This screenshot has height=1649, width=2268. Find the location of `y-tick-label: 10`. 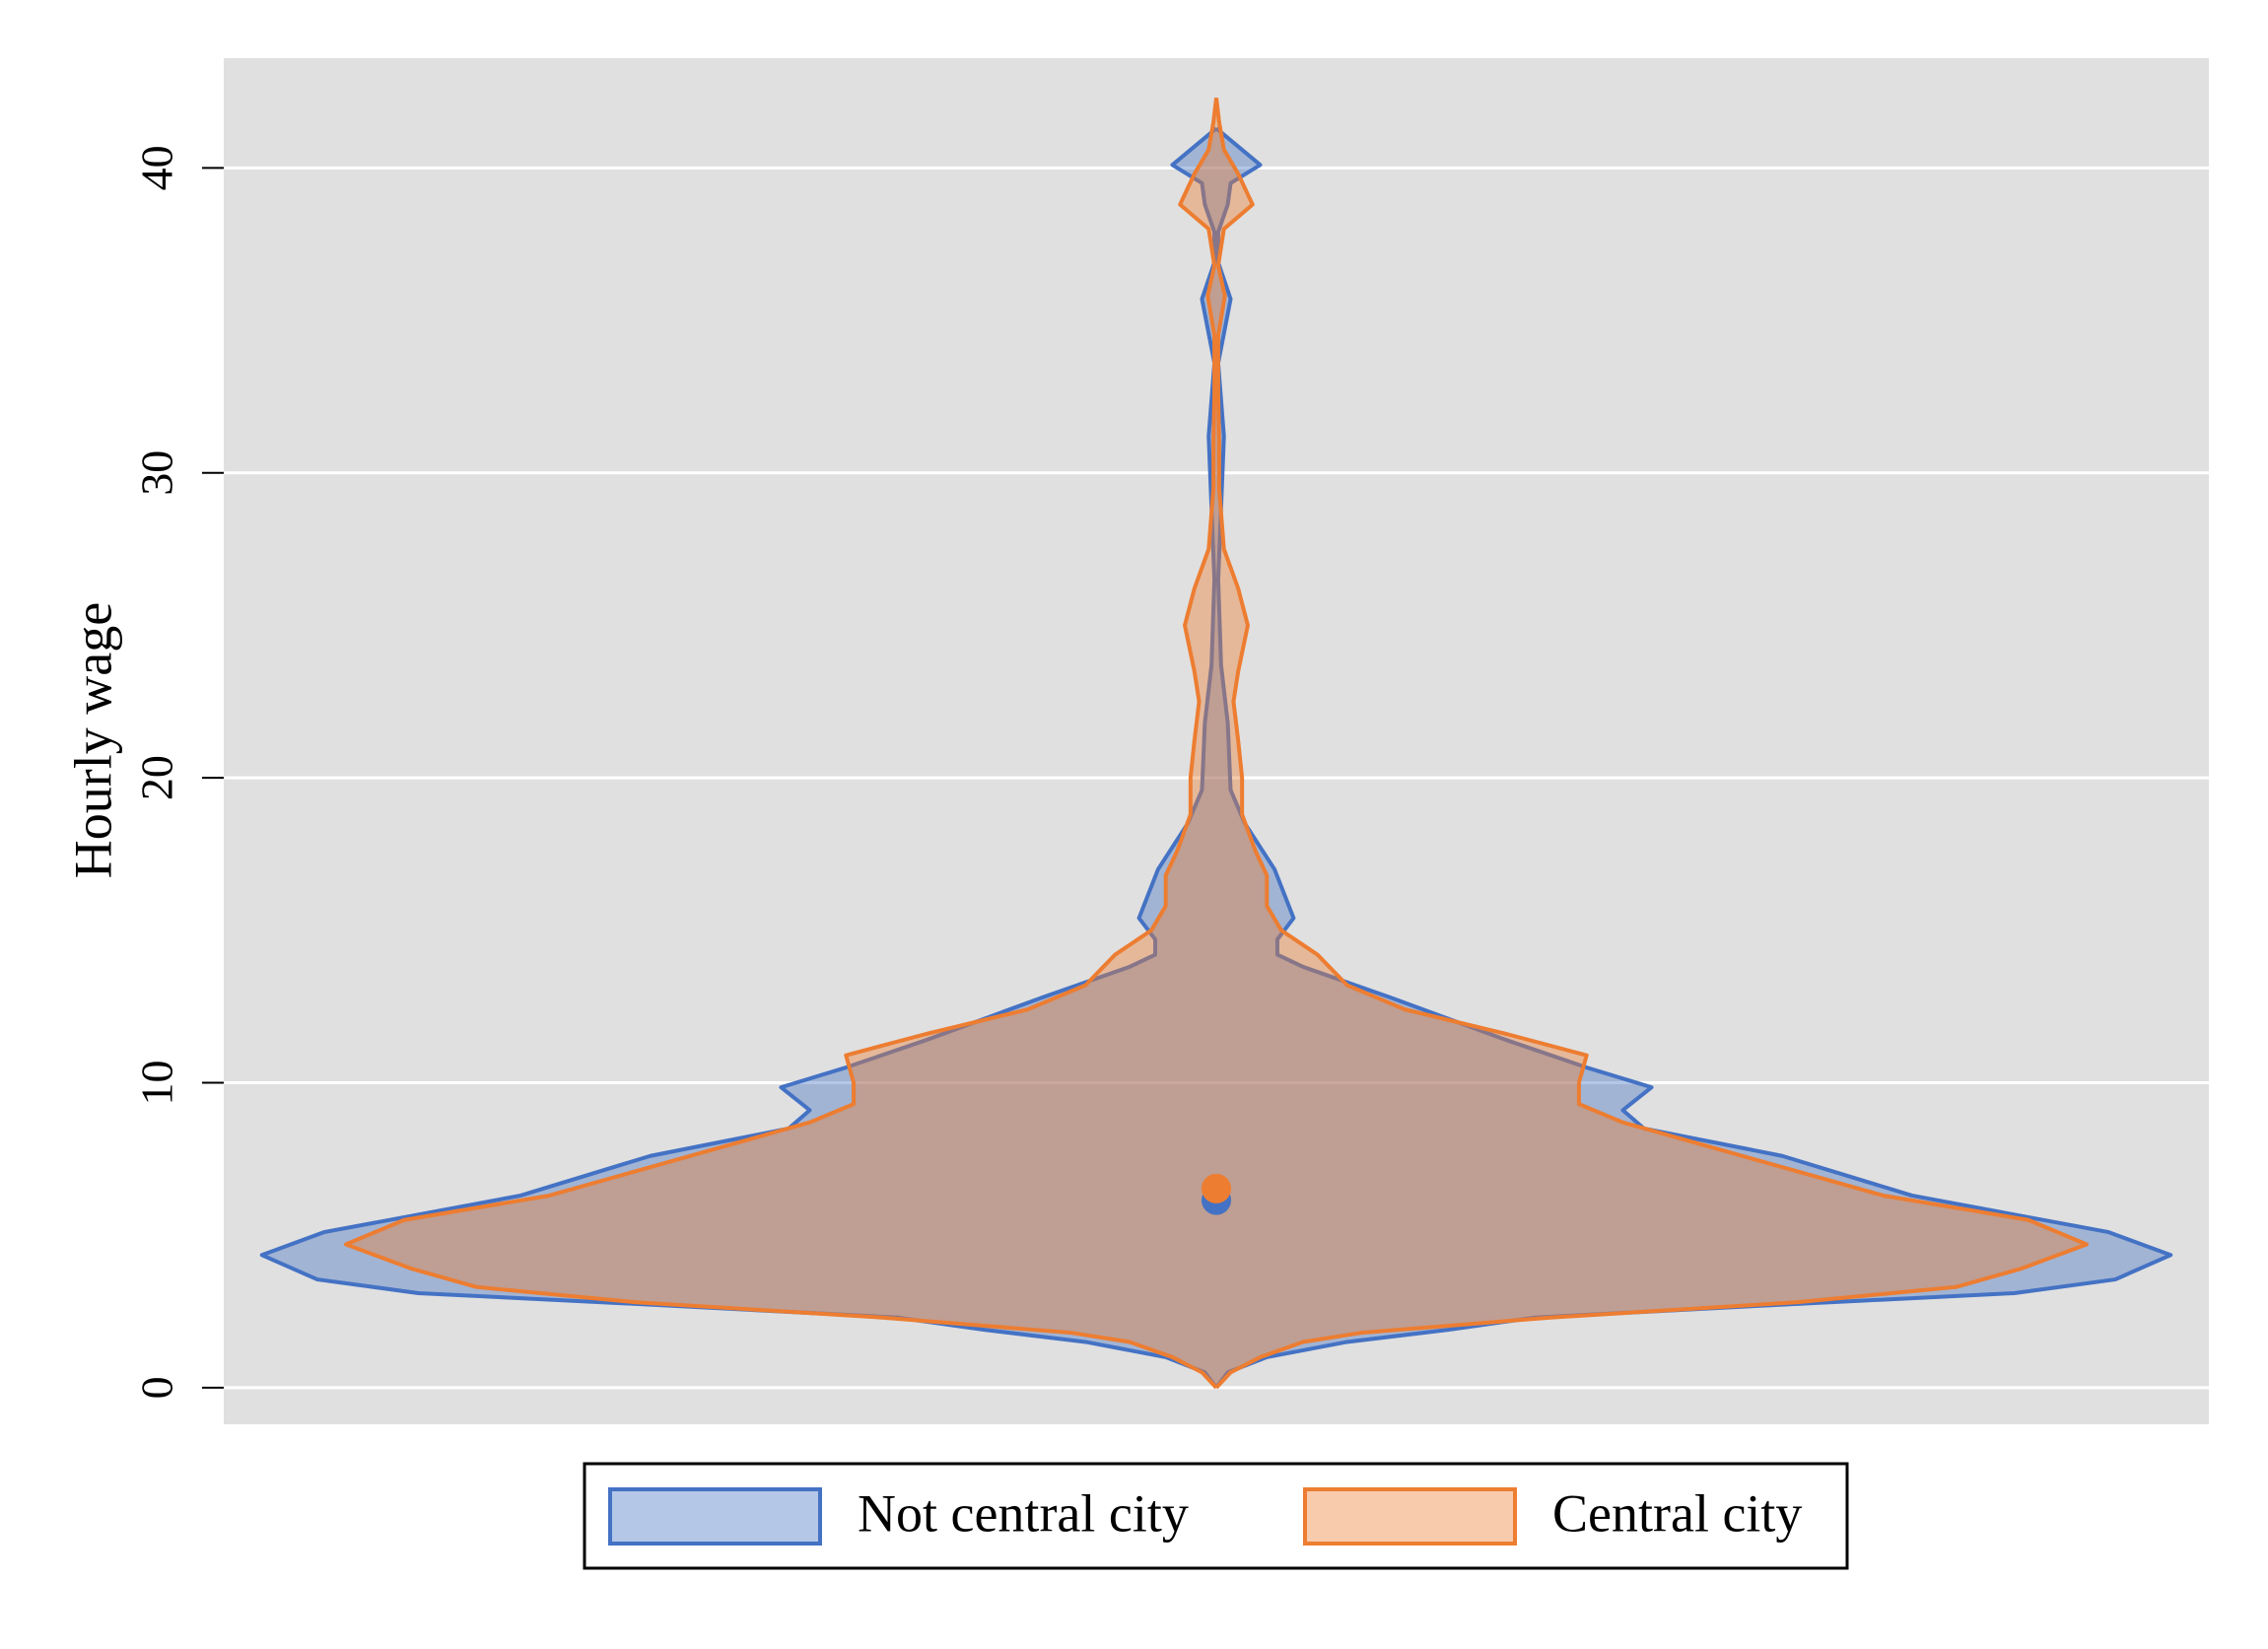

y-tick-label: 10 is located at coordinates (157, 1083).